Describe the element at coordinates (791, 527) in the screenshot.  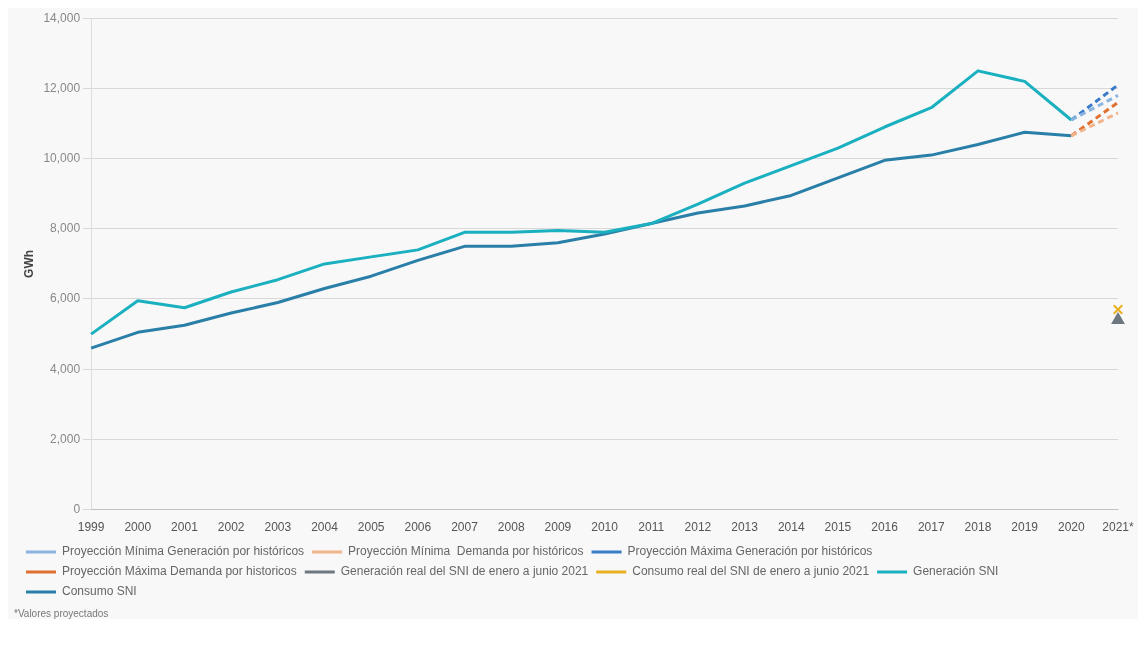
I see `x-tick-label: 2014` at that location.